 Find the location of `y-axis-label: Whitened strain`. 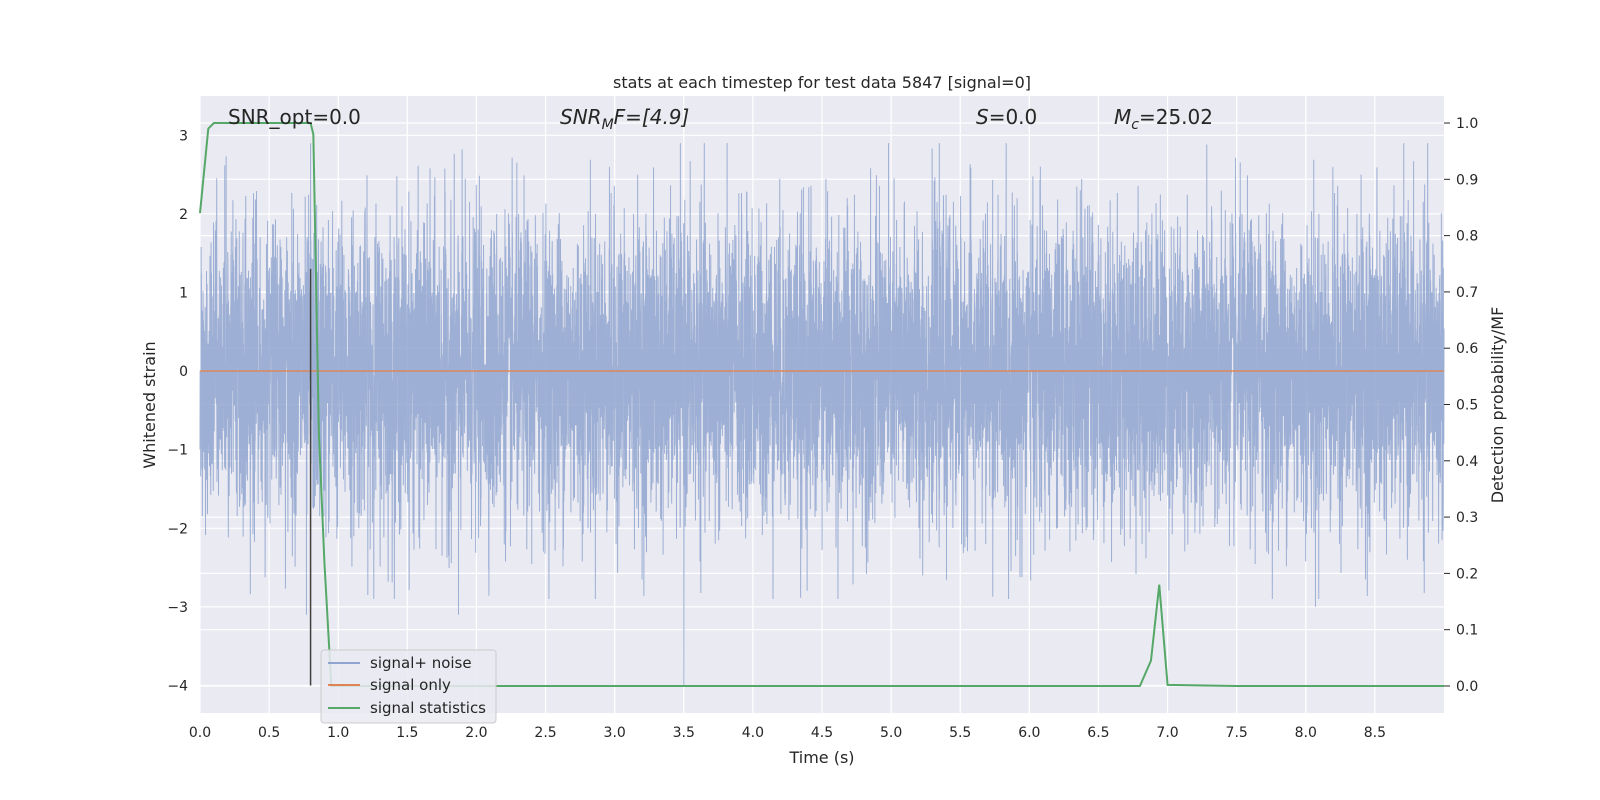

y-axis-label: Whitened strain is located at coordinates (149, 404).